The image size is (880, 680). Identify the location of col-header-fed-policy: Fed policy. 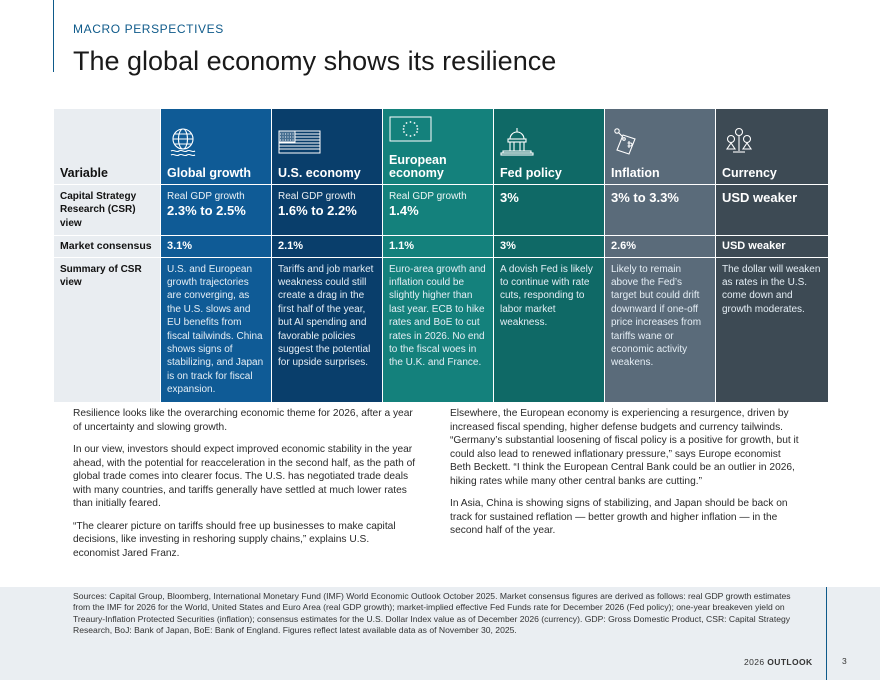
(549, 146).